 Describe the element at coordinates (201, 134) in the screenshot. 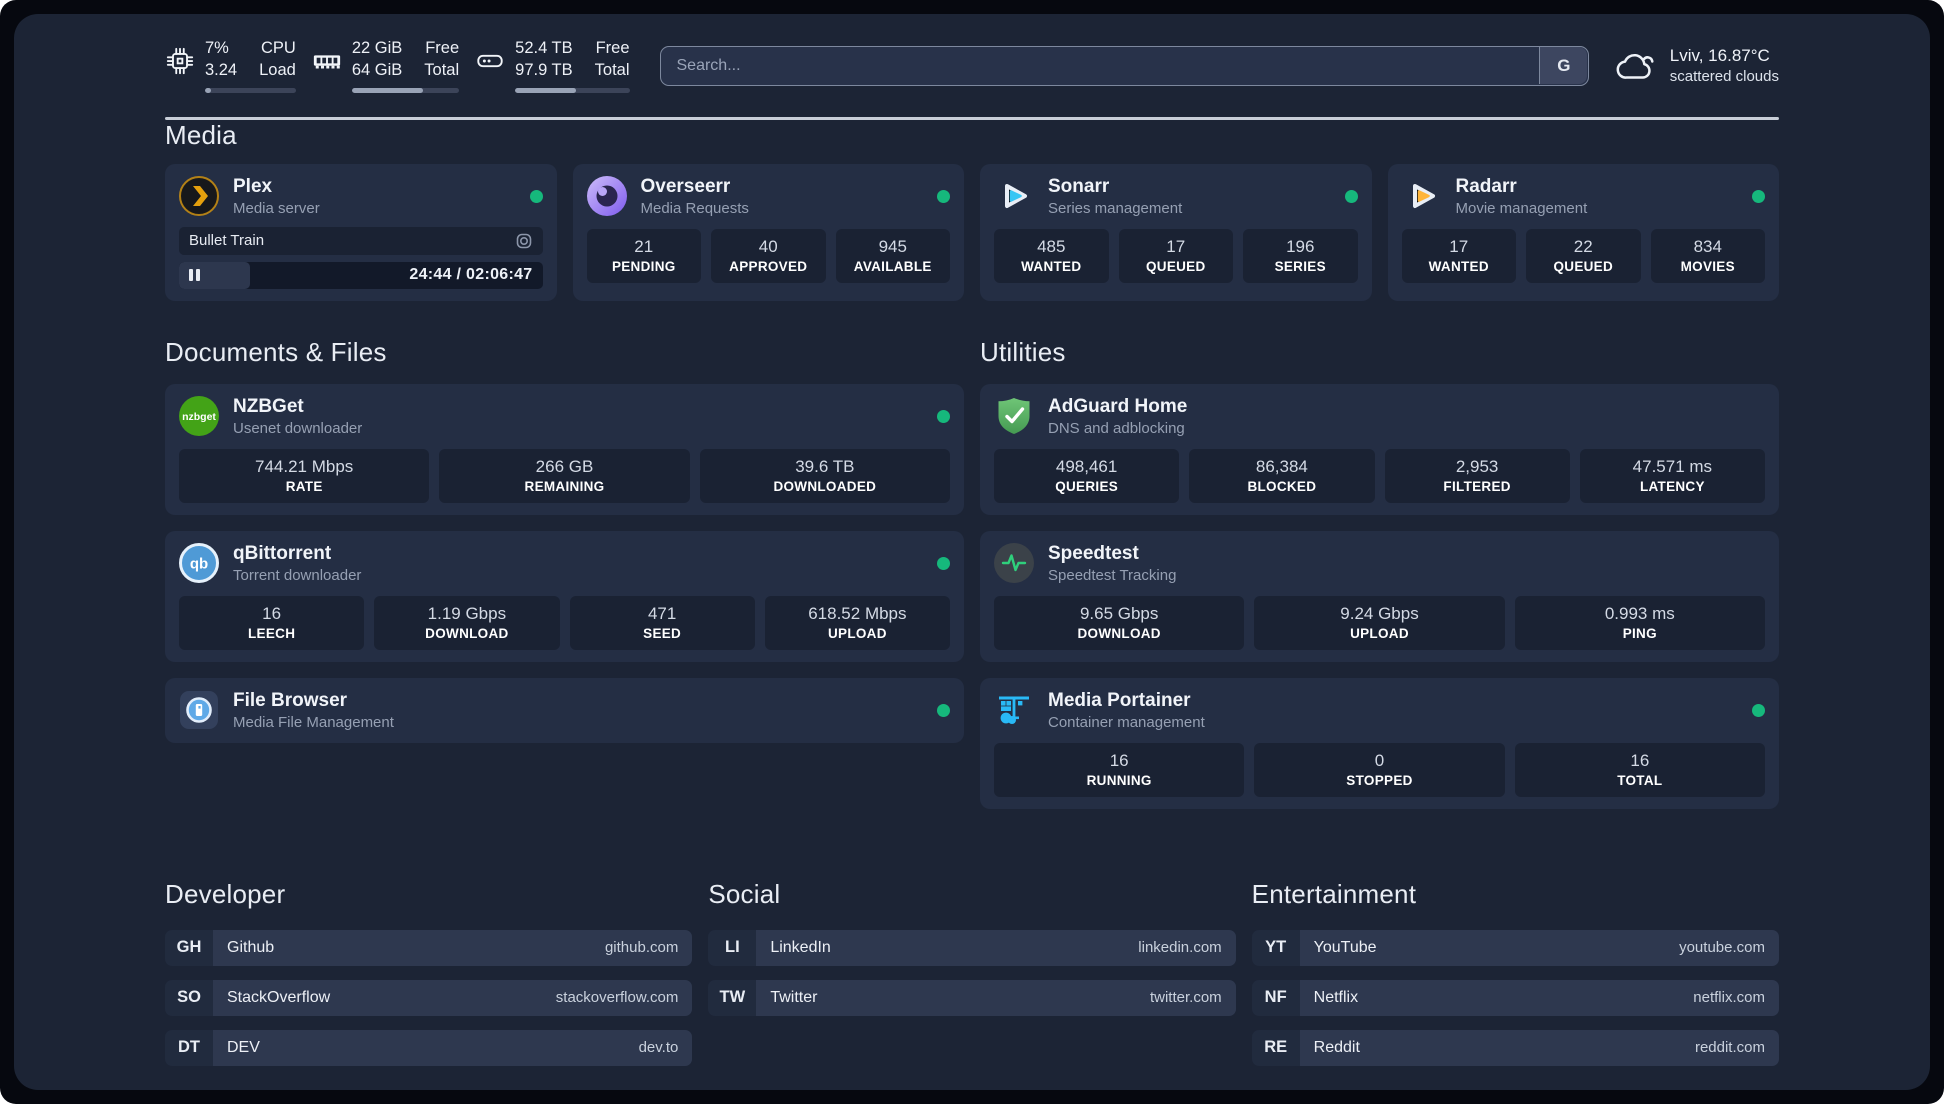

I see `section-title-media: Media` at that location.